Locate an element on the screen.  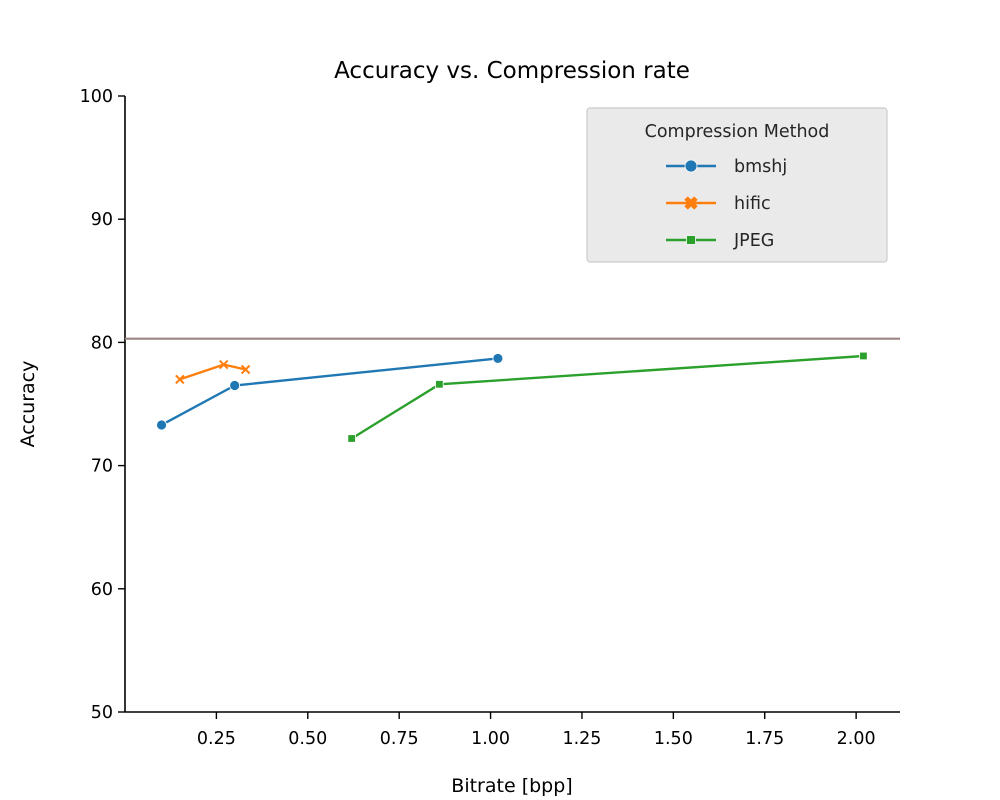
y-tick-label: 100 is located at coordinates (96, 97).